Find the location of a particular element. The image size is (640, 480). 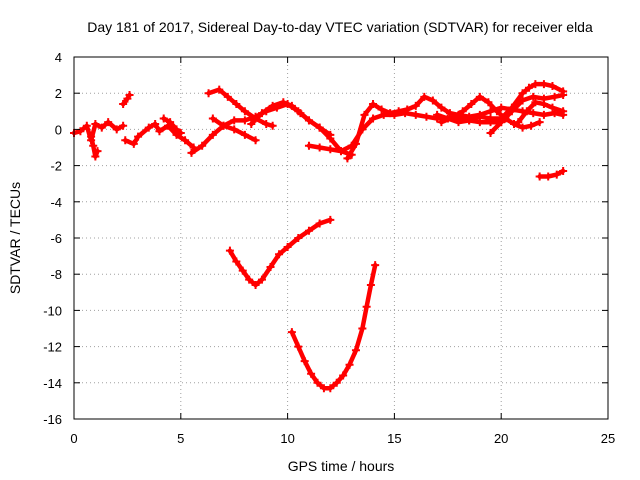

series-cluster-early-e is located at coordinates (172, 126).